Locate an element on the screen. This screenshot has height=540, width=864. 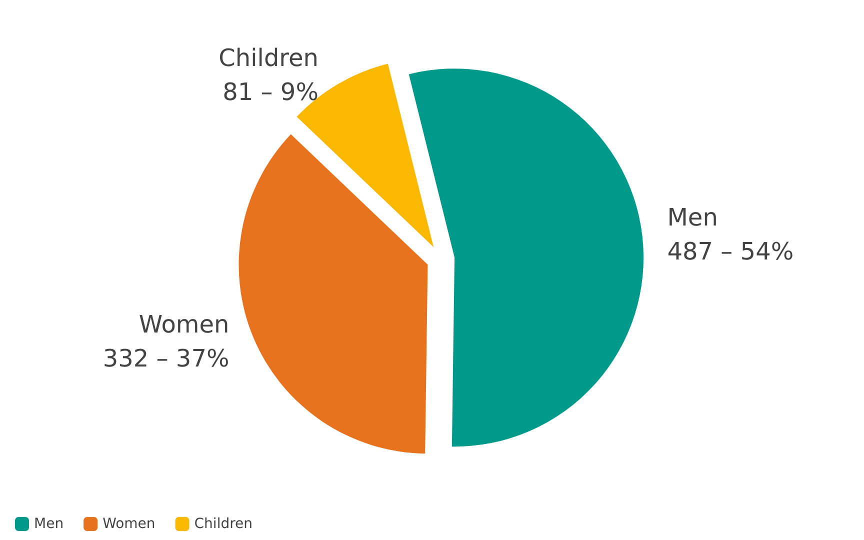
legend-label: Men is located at coordinates (49, 524).